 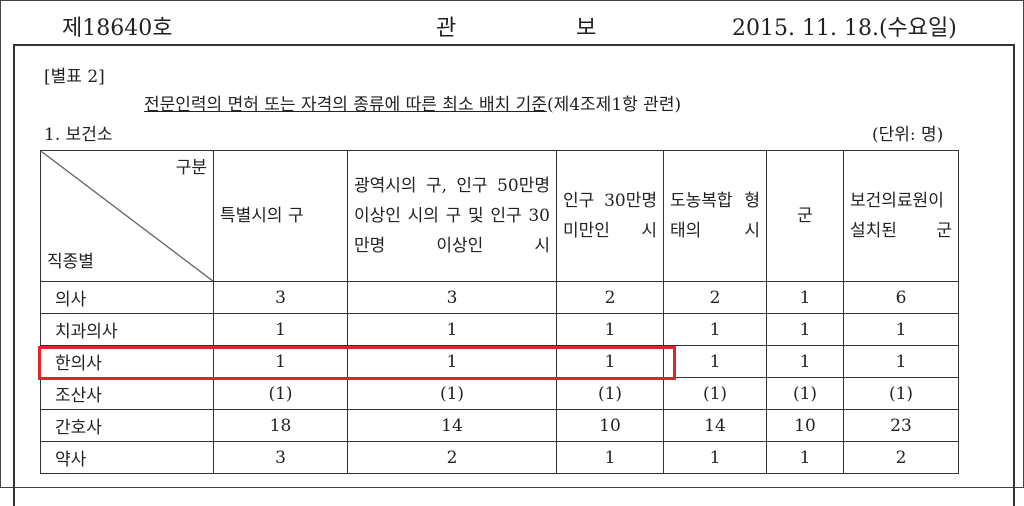 What do you see at coordinates (345, 105) in the screenshot?
I see `title-main: 전문인력의 면허 또는 자격의 종류에 따른 최소 배치 기준` at bounding box center [345, 105].